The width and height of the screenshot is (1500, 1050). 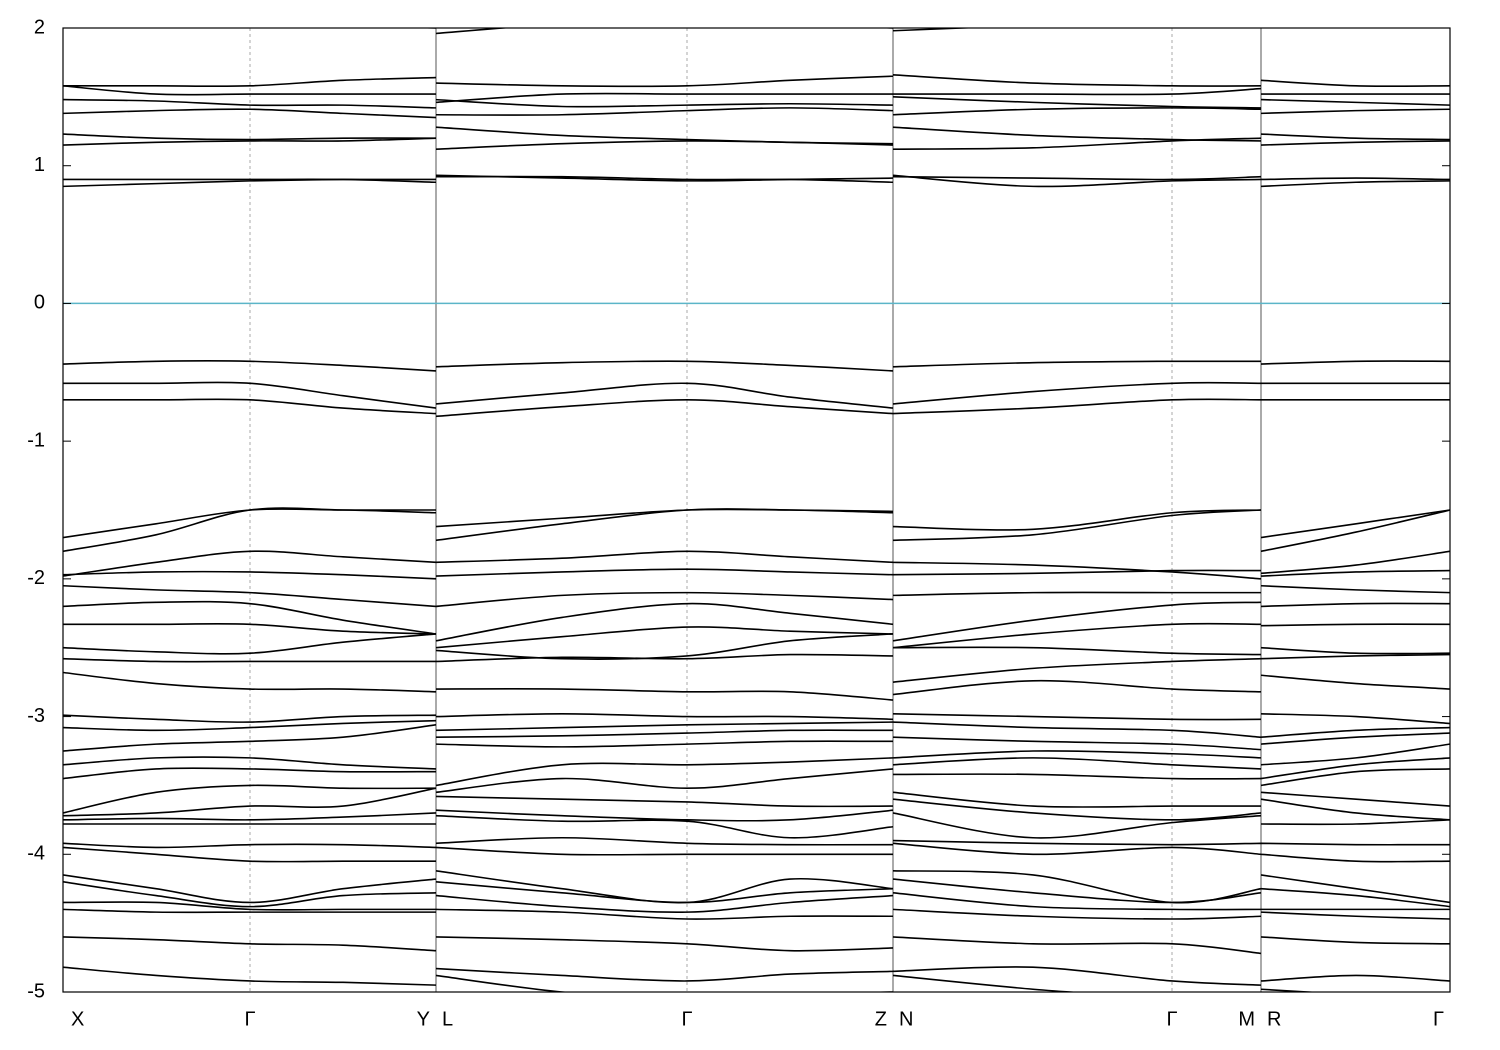 What do you see at coordinates (36, 716) in the screenshot?
I see `y-tick-label: -3` at bounding box center [36, 716].